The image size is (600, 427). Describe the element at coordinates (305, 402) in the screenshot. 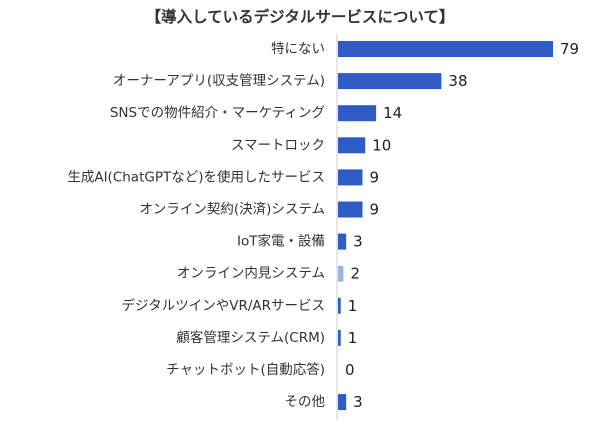

I see `category-label: その他` at that location.